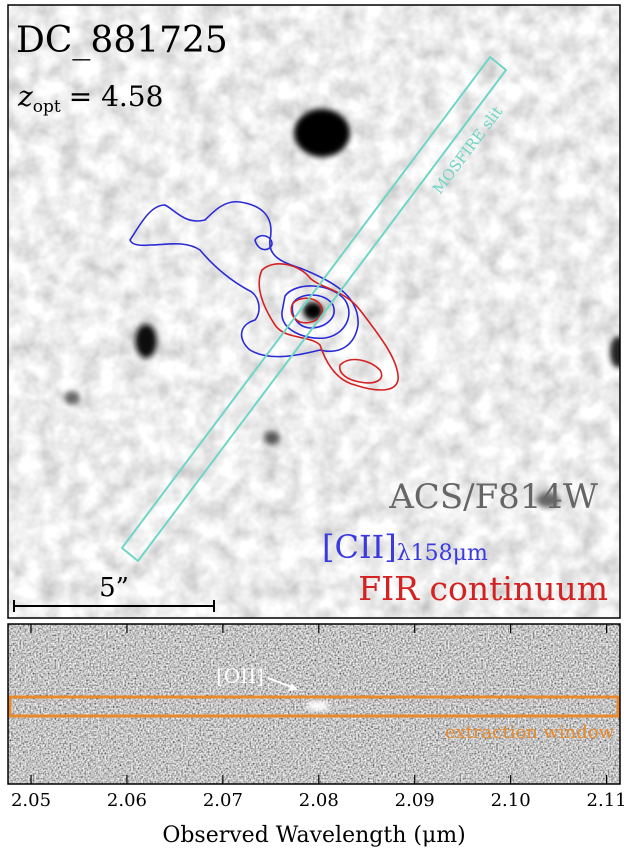  What do you see at coordinates (359, 547) in the screenshot?
I see `legend-cii-name: [CII]` at bounding box center [359, 547].